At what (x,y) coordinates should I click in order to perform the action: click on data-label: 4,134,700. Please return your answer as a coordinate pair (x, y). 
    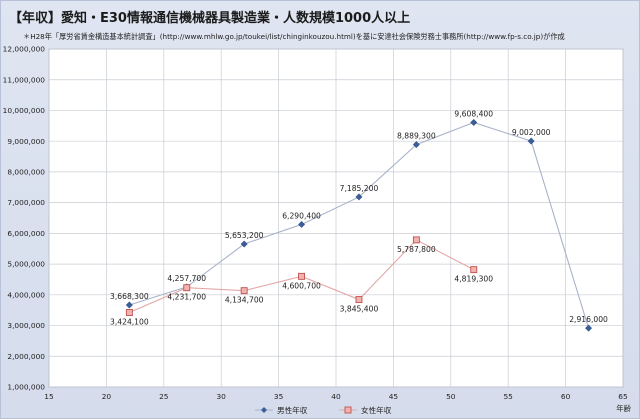
    Looking at the image, I should click on (244, 300).